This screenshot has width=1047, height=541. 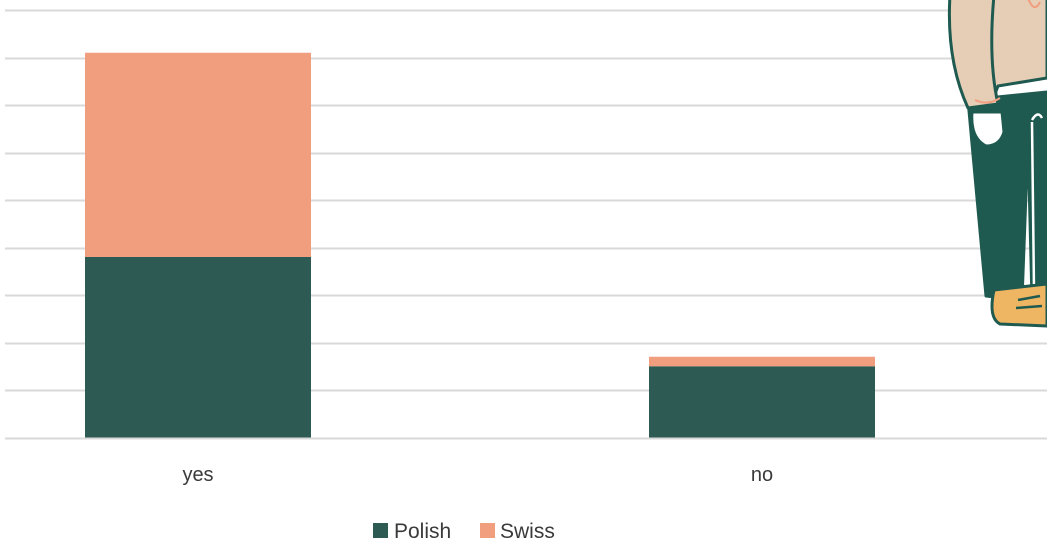 I want to click on bar-yes-swiss, so click(x=198, y=154).